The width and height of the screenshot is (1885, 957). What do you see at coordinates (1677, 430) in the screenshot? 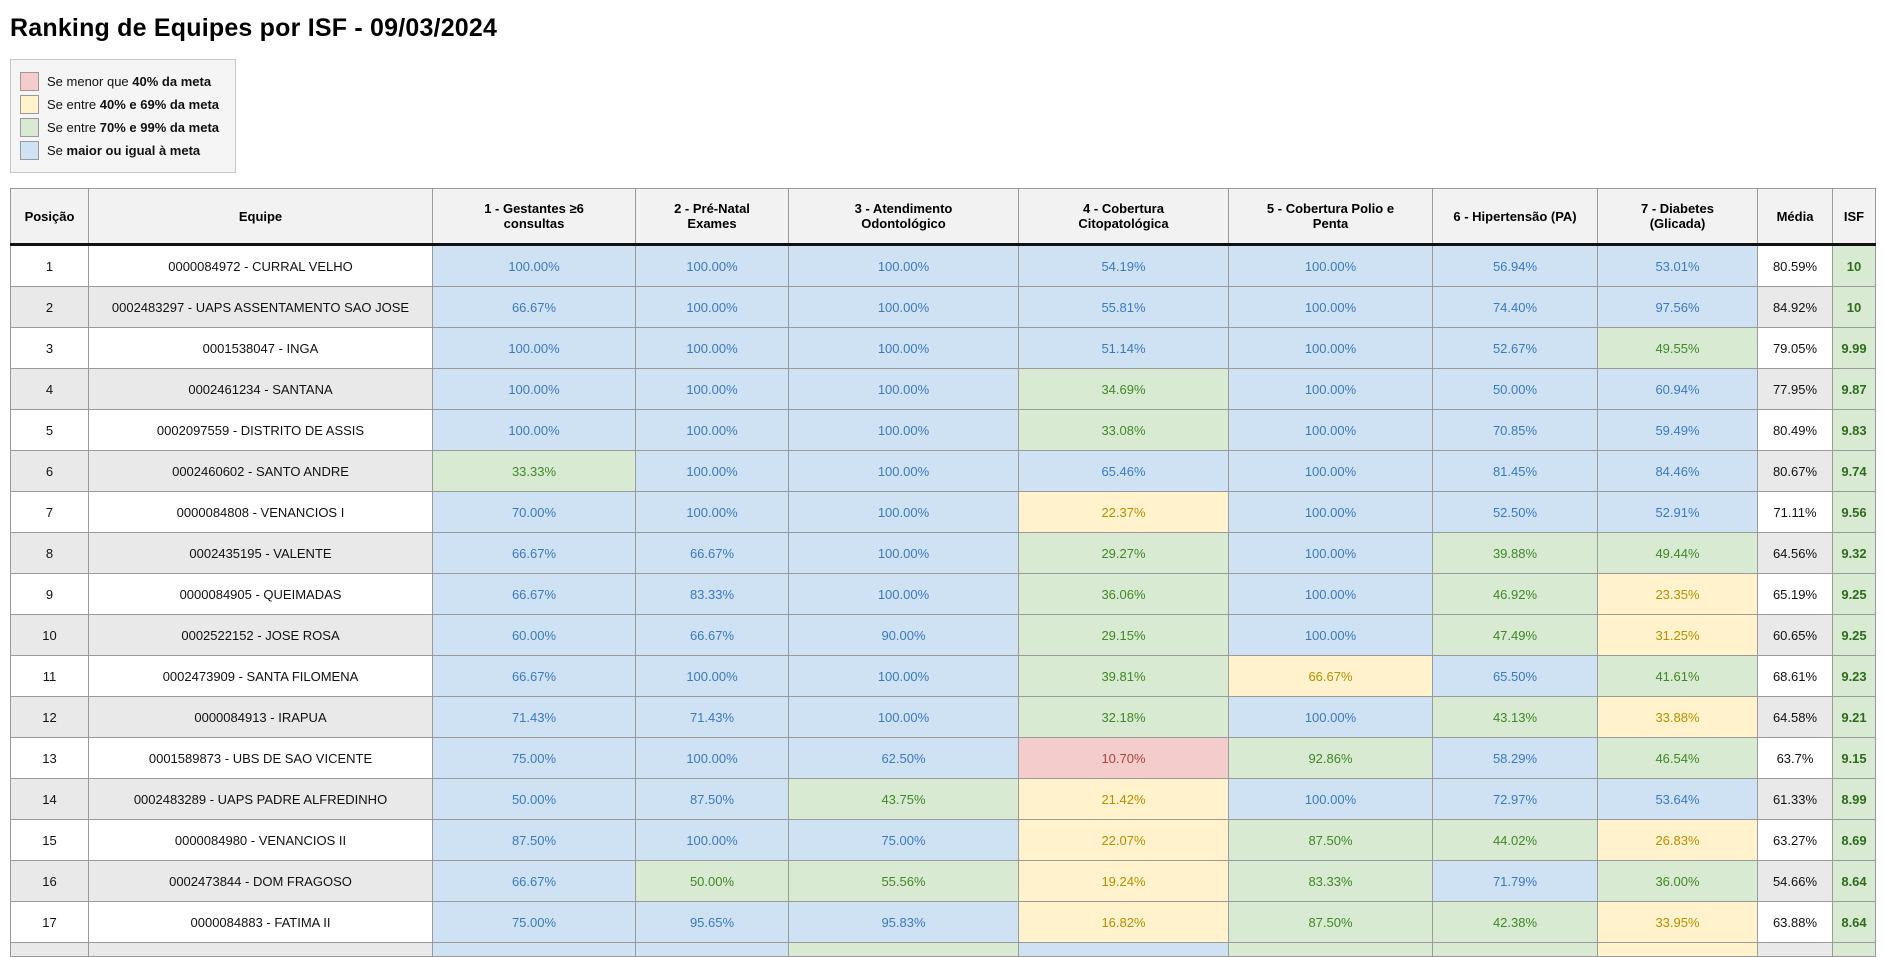
I see `metric-cell: 59.49%` at bounding box center [1677, 430].